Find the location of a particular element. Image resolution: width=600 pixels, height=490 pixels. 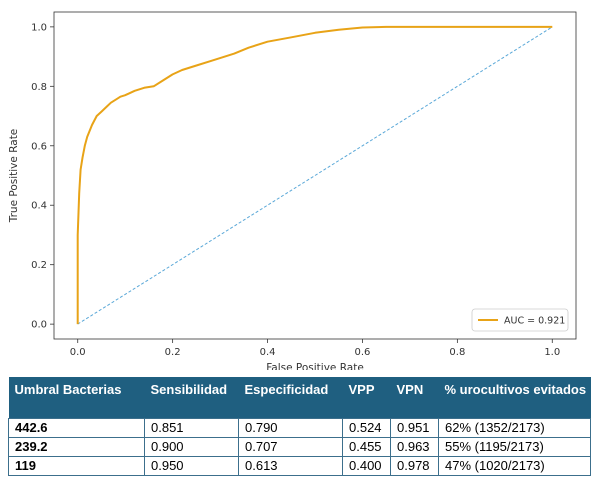

cell-especificidad: 0.613 is located at coordinates (290, 466).